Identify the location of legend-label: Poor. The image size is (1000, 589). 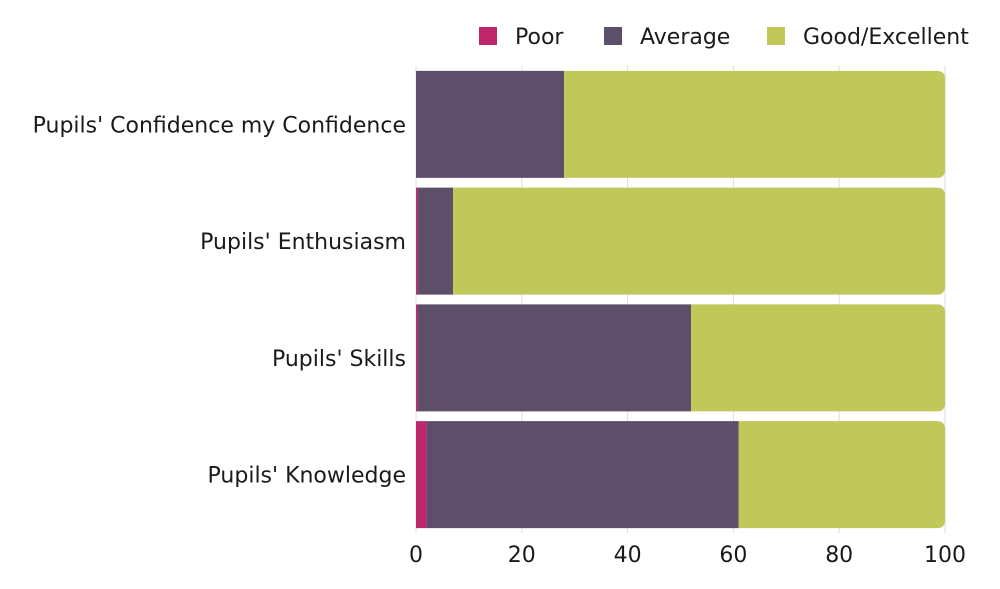
(539, 37).